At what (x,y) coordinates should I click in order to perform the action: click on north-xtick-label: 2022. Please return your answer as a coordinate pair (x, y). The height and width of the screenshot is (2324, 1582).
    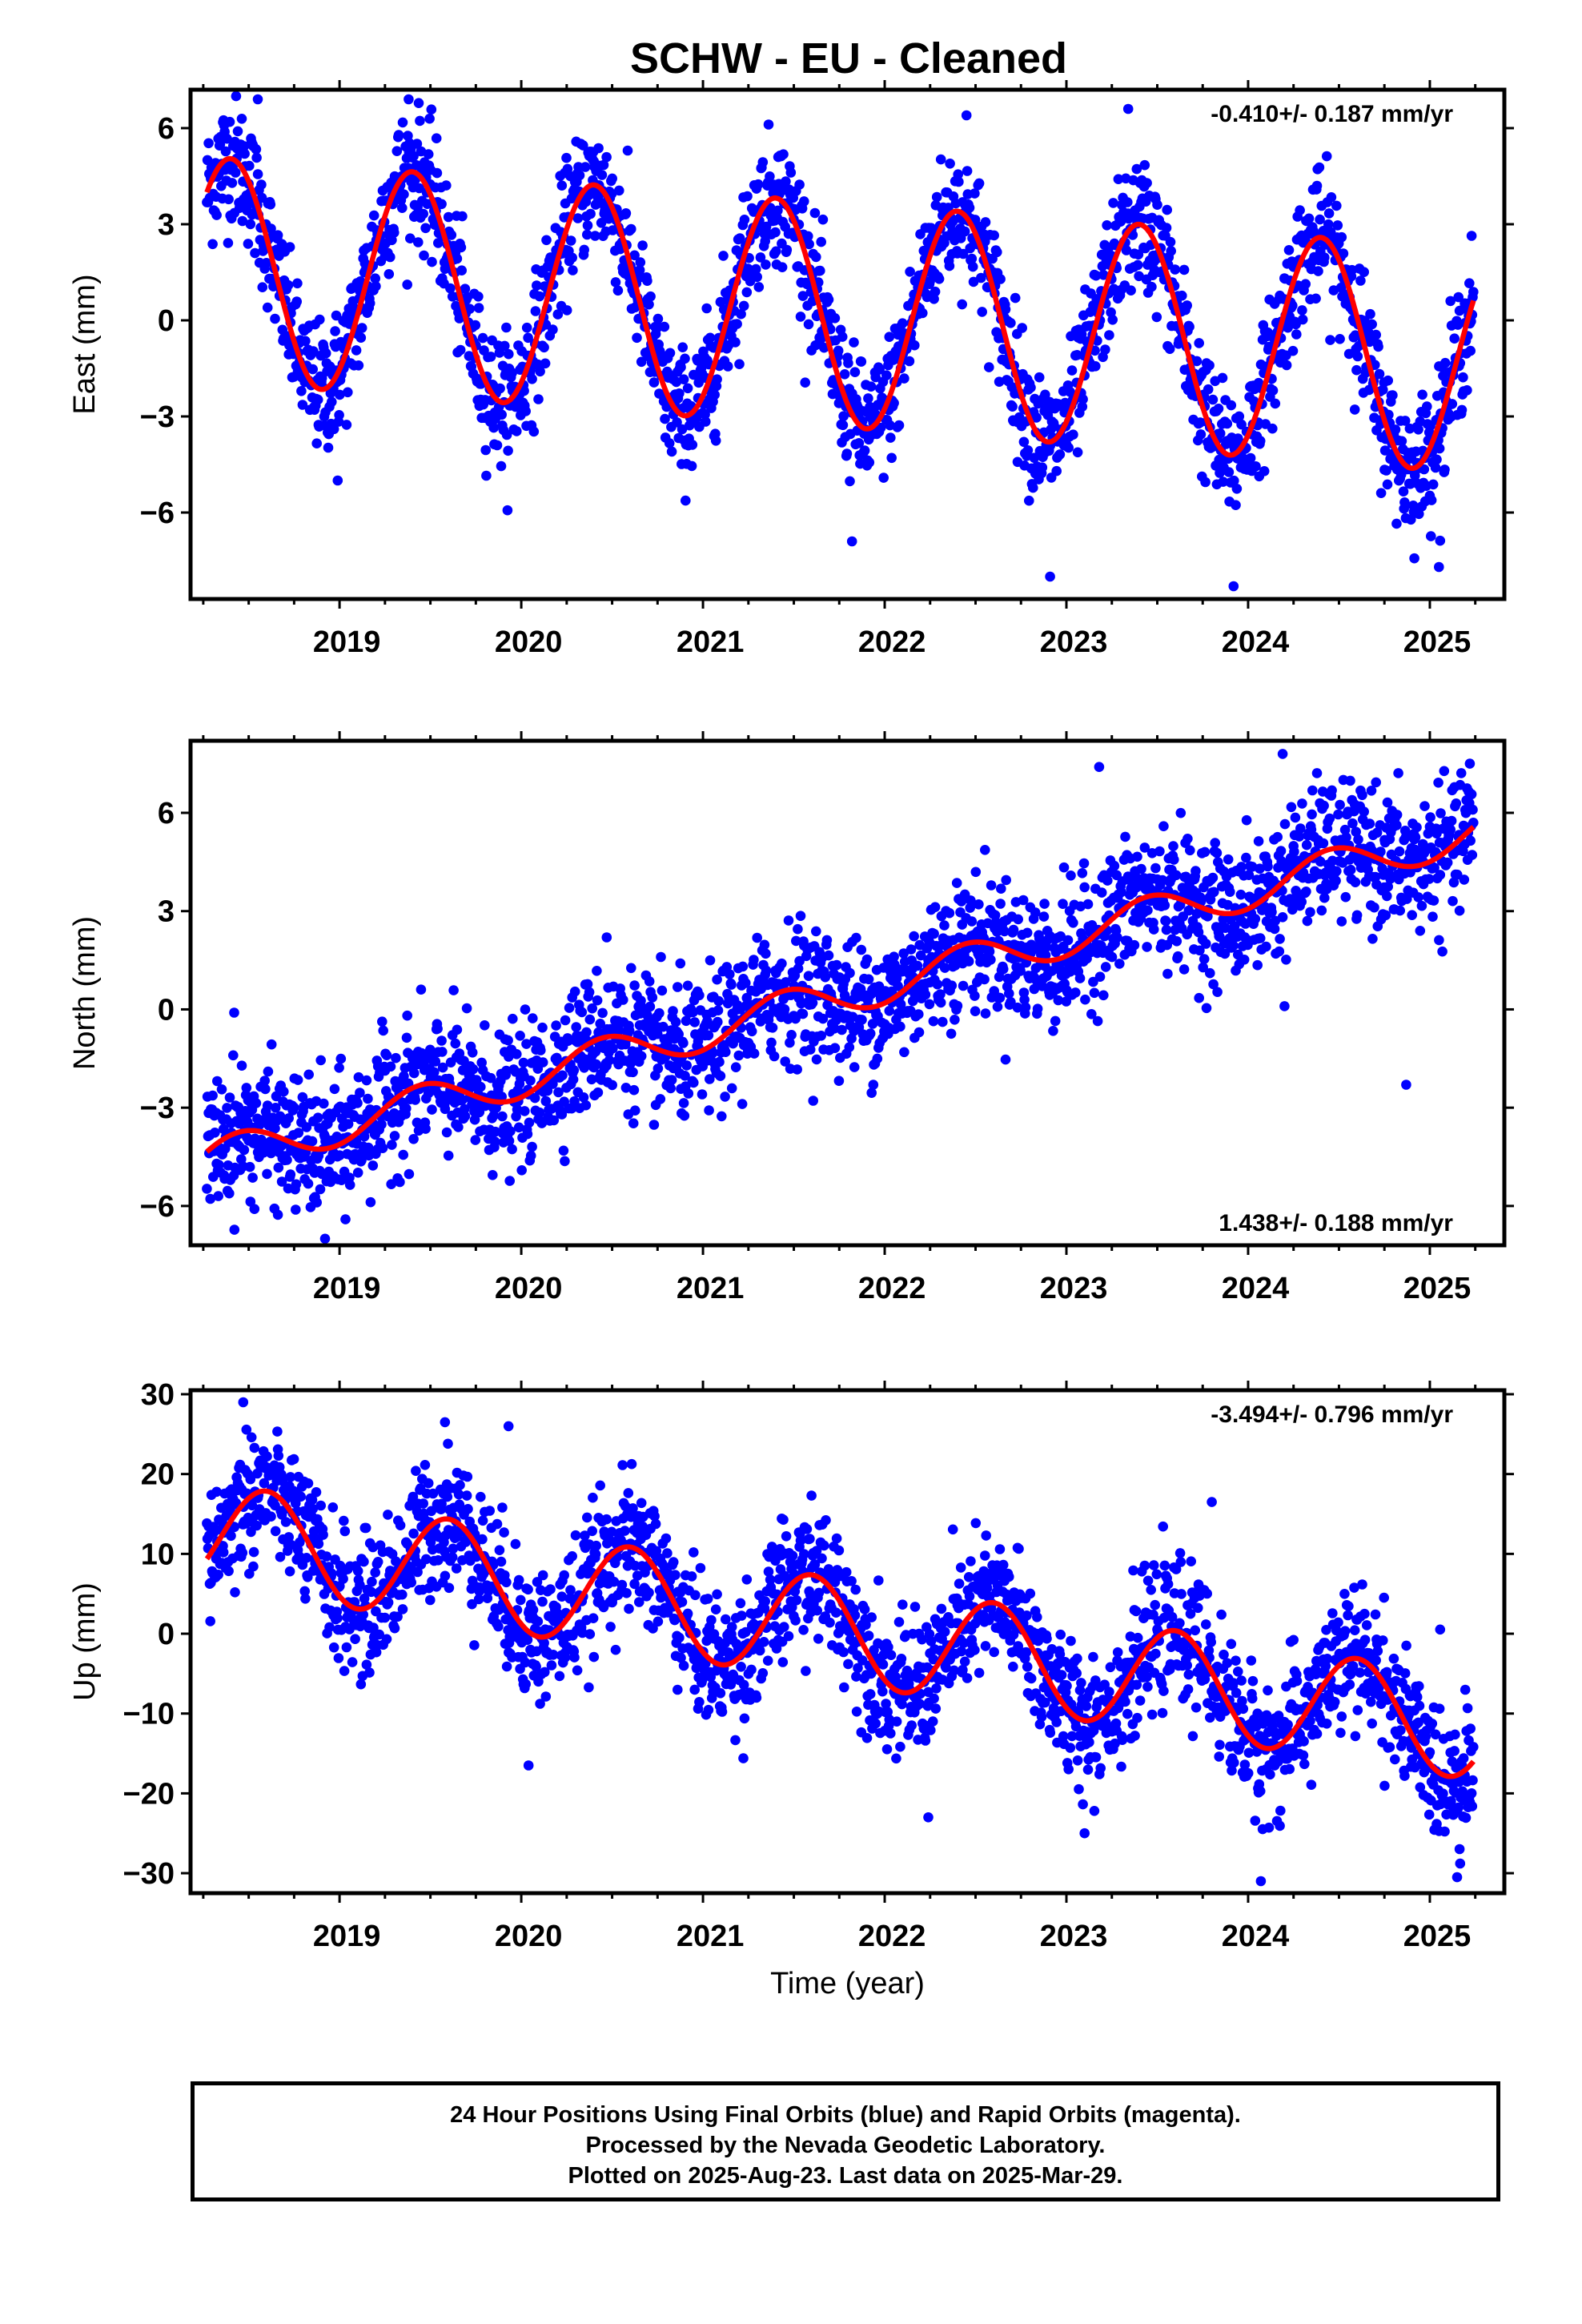
    Looking at the image, I should click on (892, 1288).